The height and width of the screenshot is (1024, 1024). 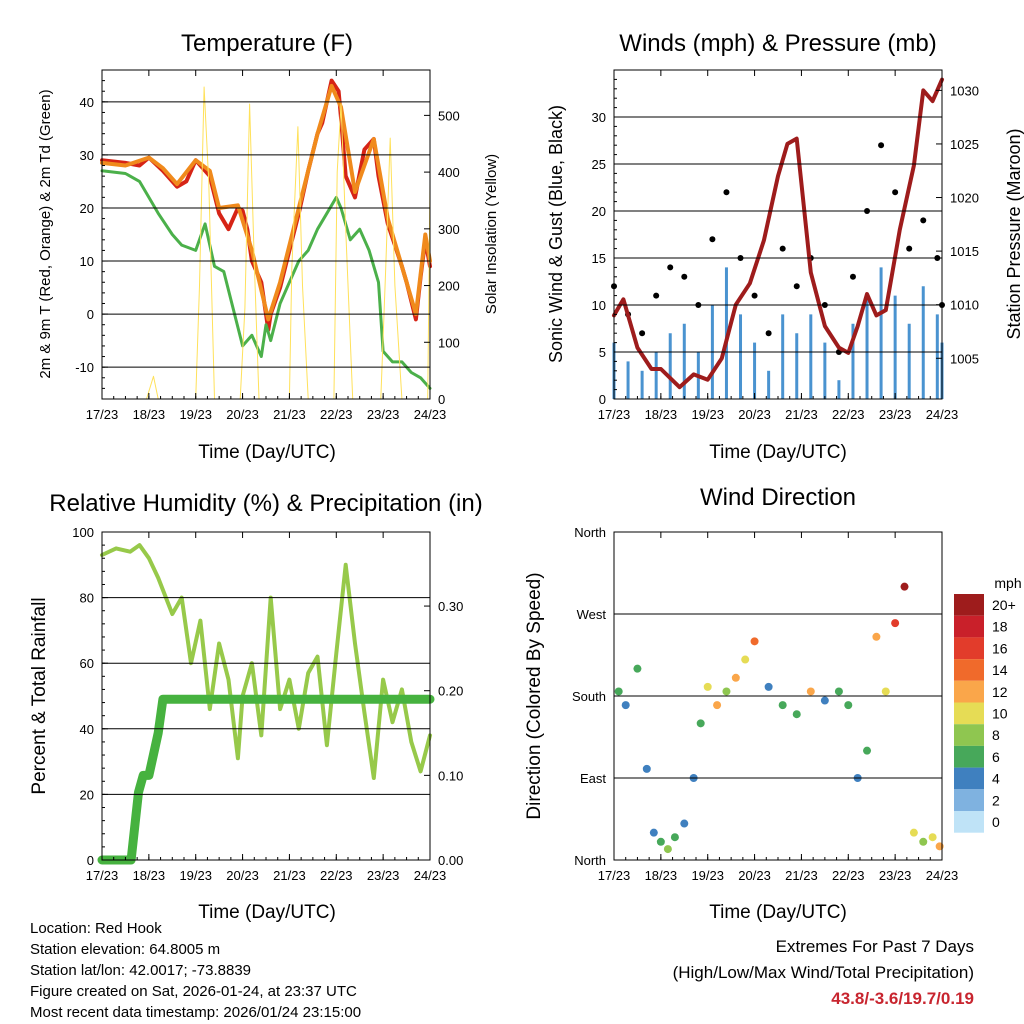 What do you see at coordinates (614, 875) in the screenshot?
I see `direction-xtick-label: 17/23` at bounding box center [614, 875].